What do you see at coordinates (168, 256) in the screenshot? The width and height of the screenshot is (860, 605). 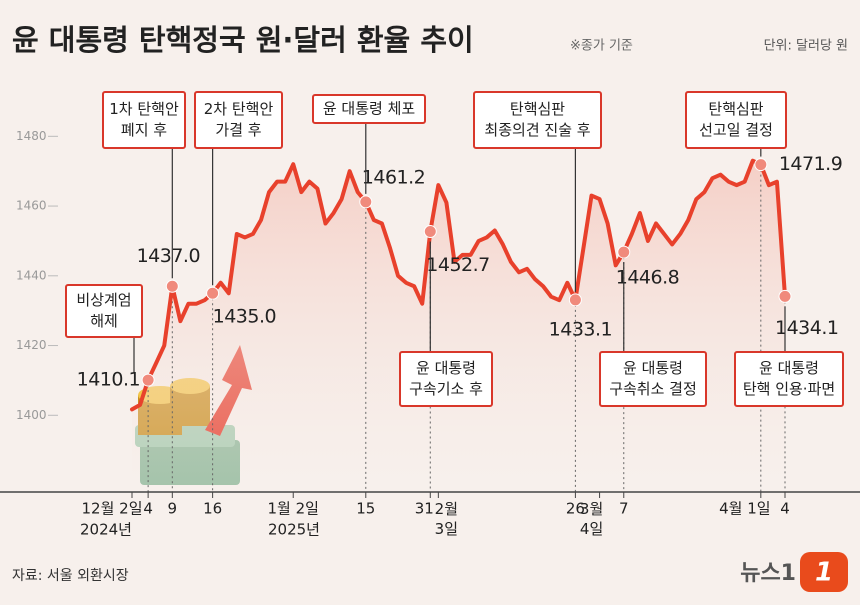 I see `value-label: 1437.0` at bounding box center [168, 256].